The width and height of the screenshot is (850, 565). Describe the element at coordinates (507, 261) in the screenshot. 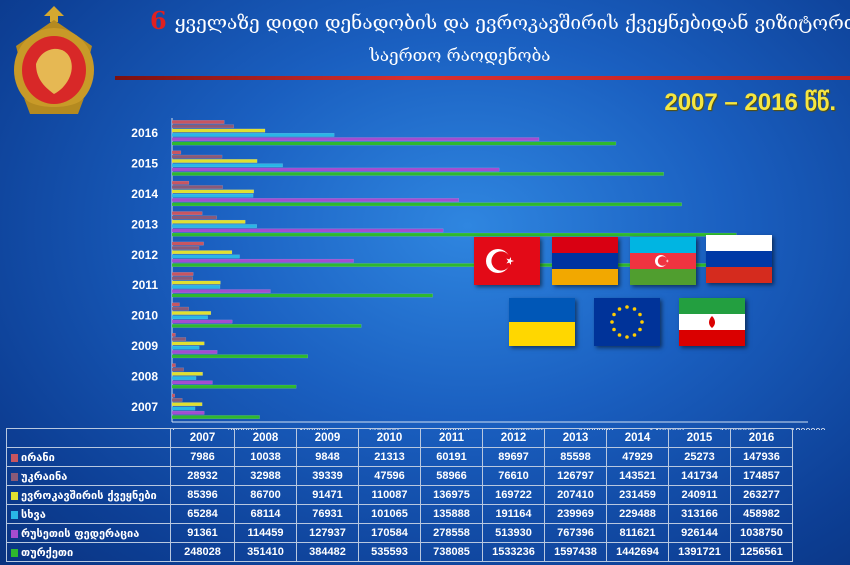

I see `turkey-flag` at that location.